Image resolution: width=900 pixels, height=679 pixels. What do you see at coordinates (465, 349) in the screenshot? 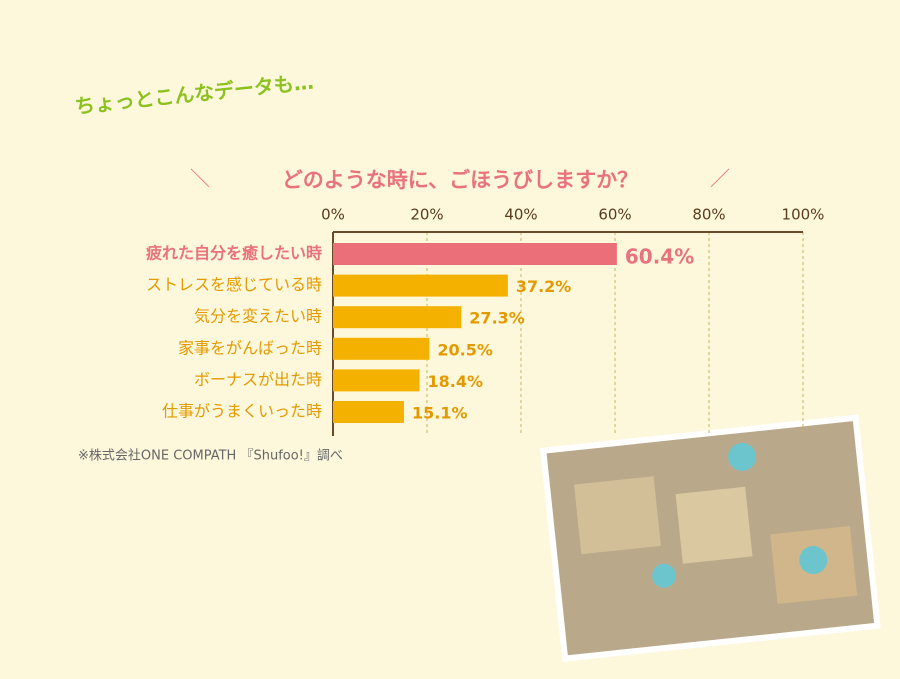
I see `value-label: 20.5%` at bounding box center [465, 349].